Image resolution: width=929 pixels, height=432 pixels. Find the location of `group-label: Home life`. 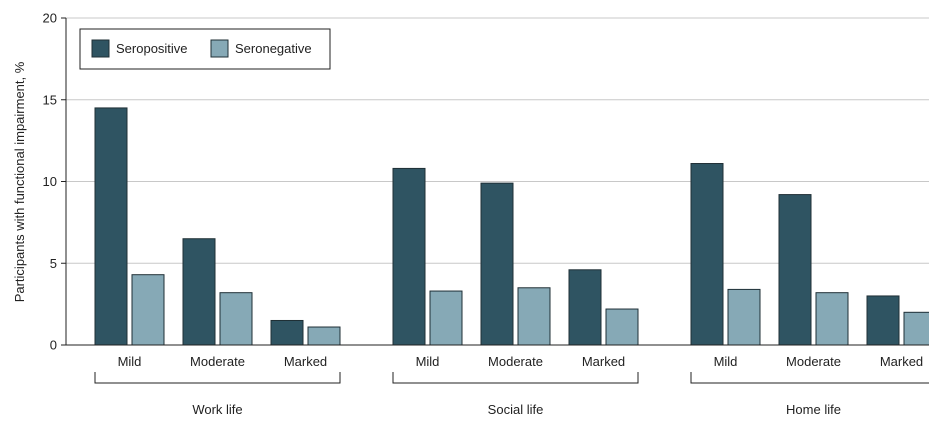

group-label: Home life is located at coordinates (813, 409).